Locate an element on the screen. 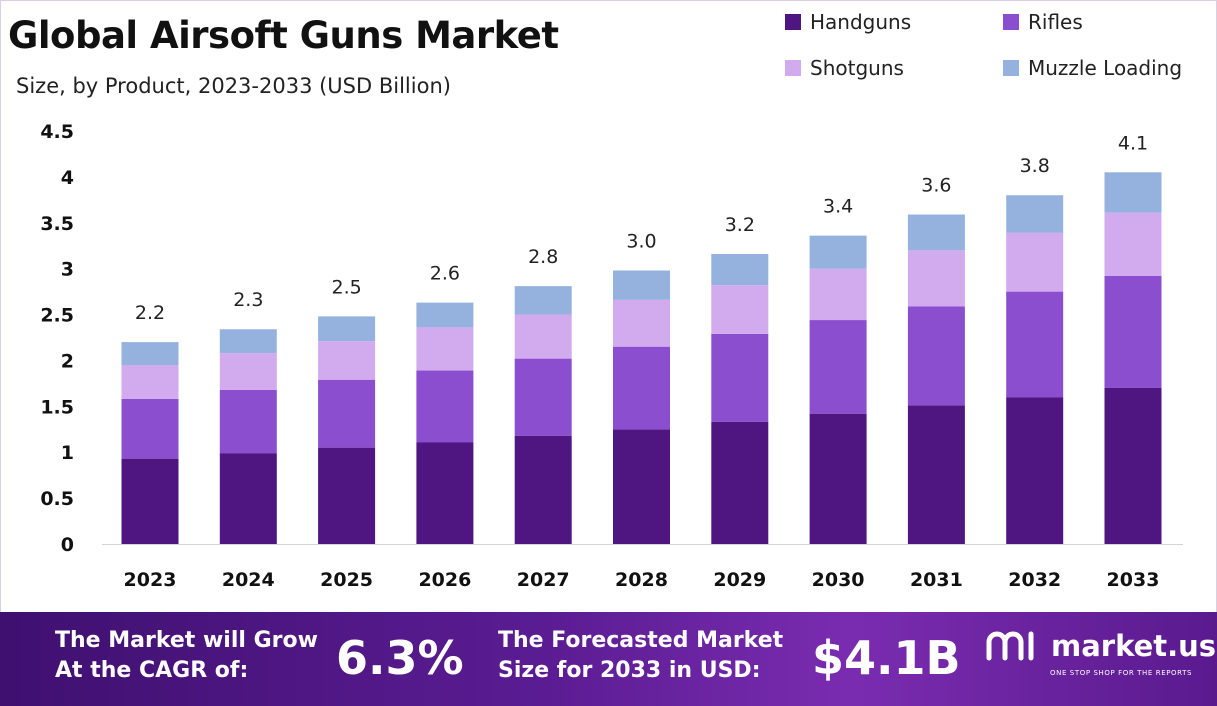  chart-title: Global Airsoft Guns Market is located at coordinates (283, 35).